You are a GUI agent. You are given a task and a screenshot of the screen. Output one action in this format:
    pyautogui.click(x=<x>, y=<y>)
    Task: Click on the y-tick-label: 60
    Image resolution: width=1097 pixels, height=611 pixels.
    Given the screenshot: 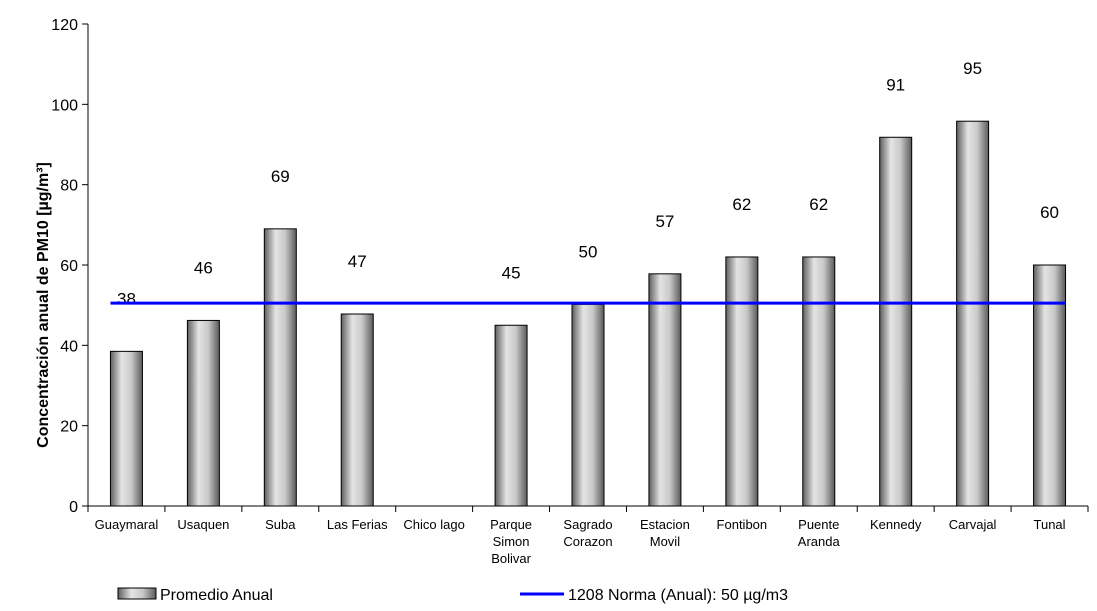 What is the action you would take?
    pyautogui.click(x=69, y=266)
    